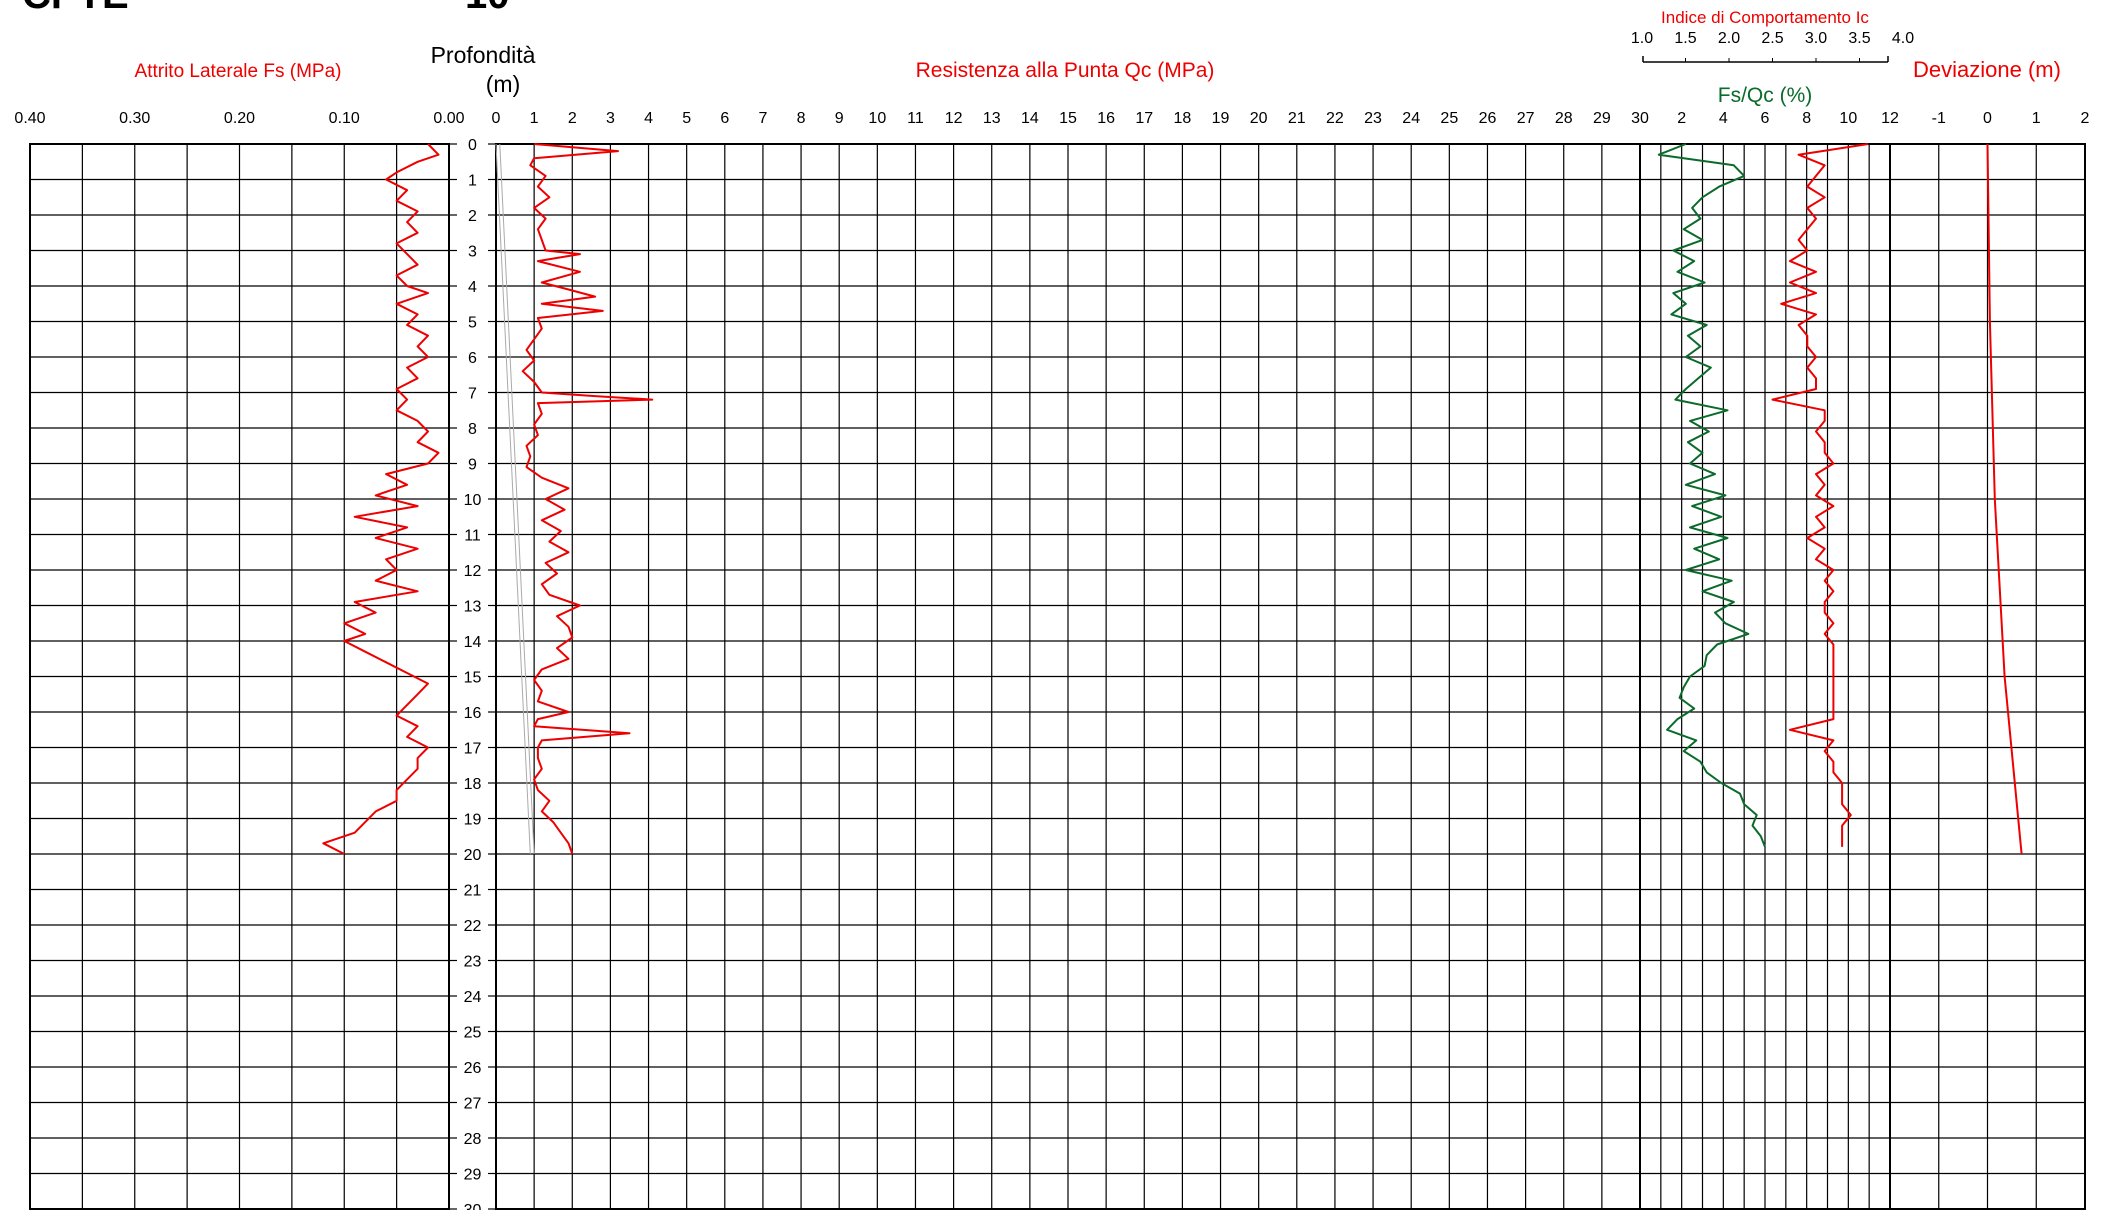  I want to click on ic-tick-label: 1.0, so click(1642, 38).